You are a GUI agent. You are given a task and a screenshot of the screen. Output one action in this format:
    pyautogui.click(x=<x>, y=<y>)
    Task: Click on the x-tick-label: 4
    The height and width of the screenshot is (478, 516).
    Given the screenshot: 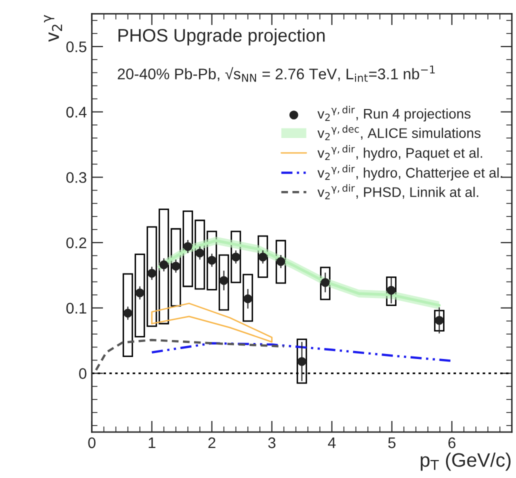 What is the action you would take?
    pyautogui.click(x=332, y=443)
    